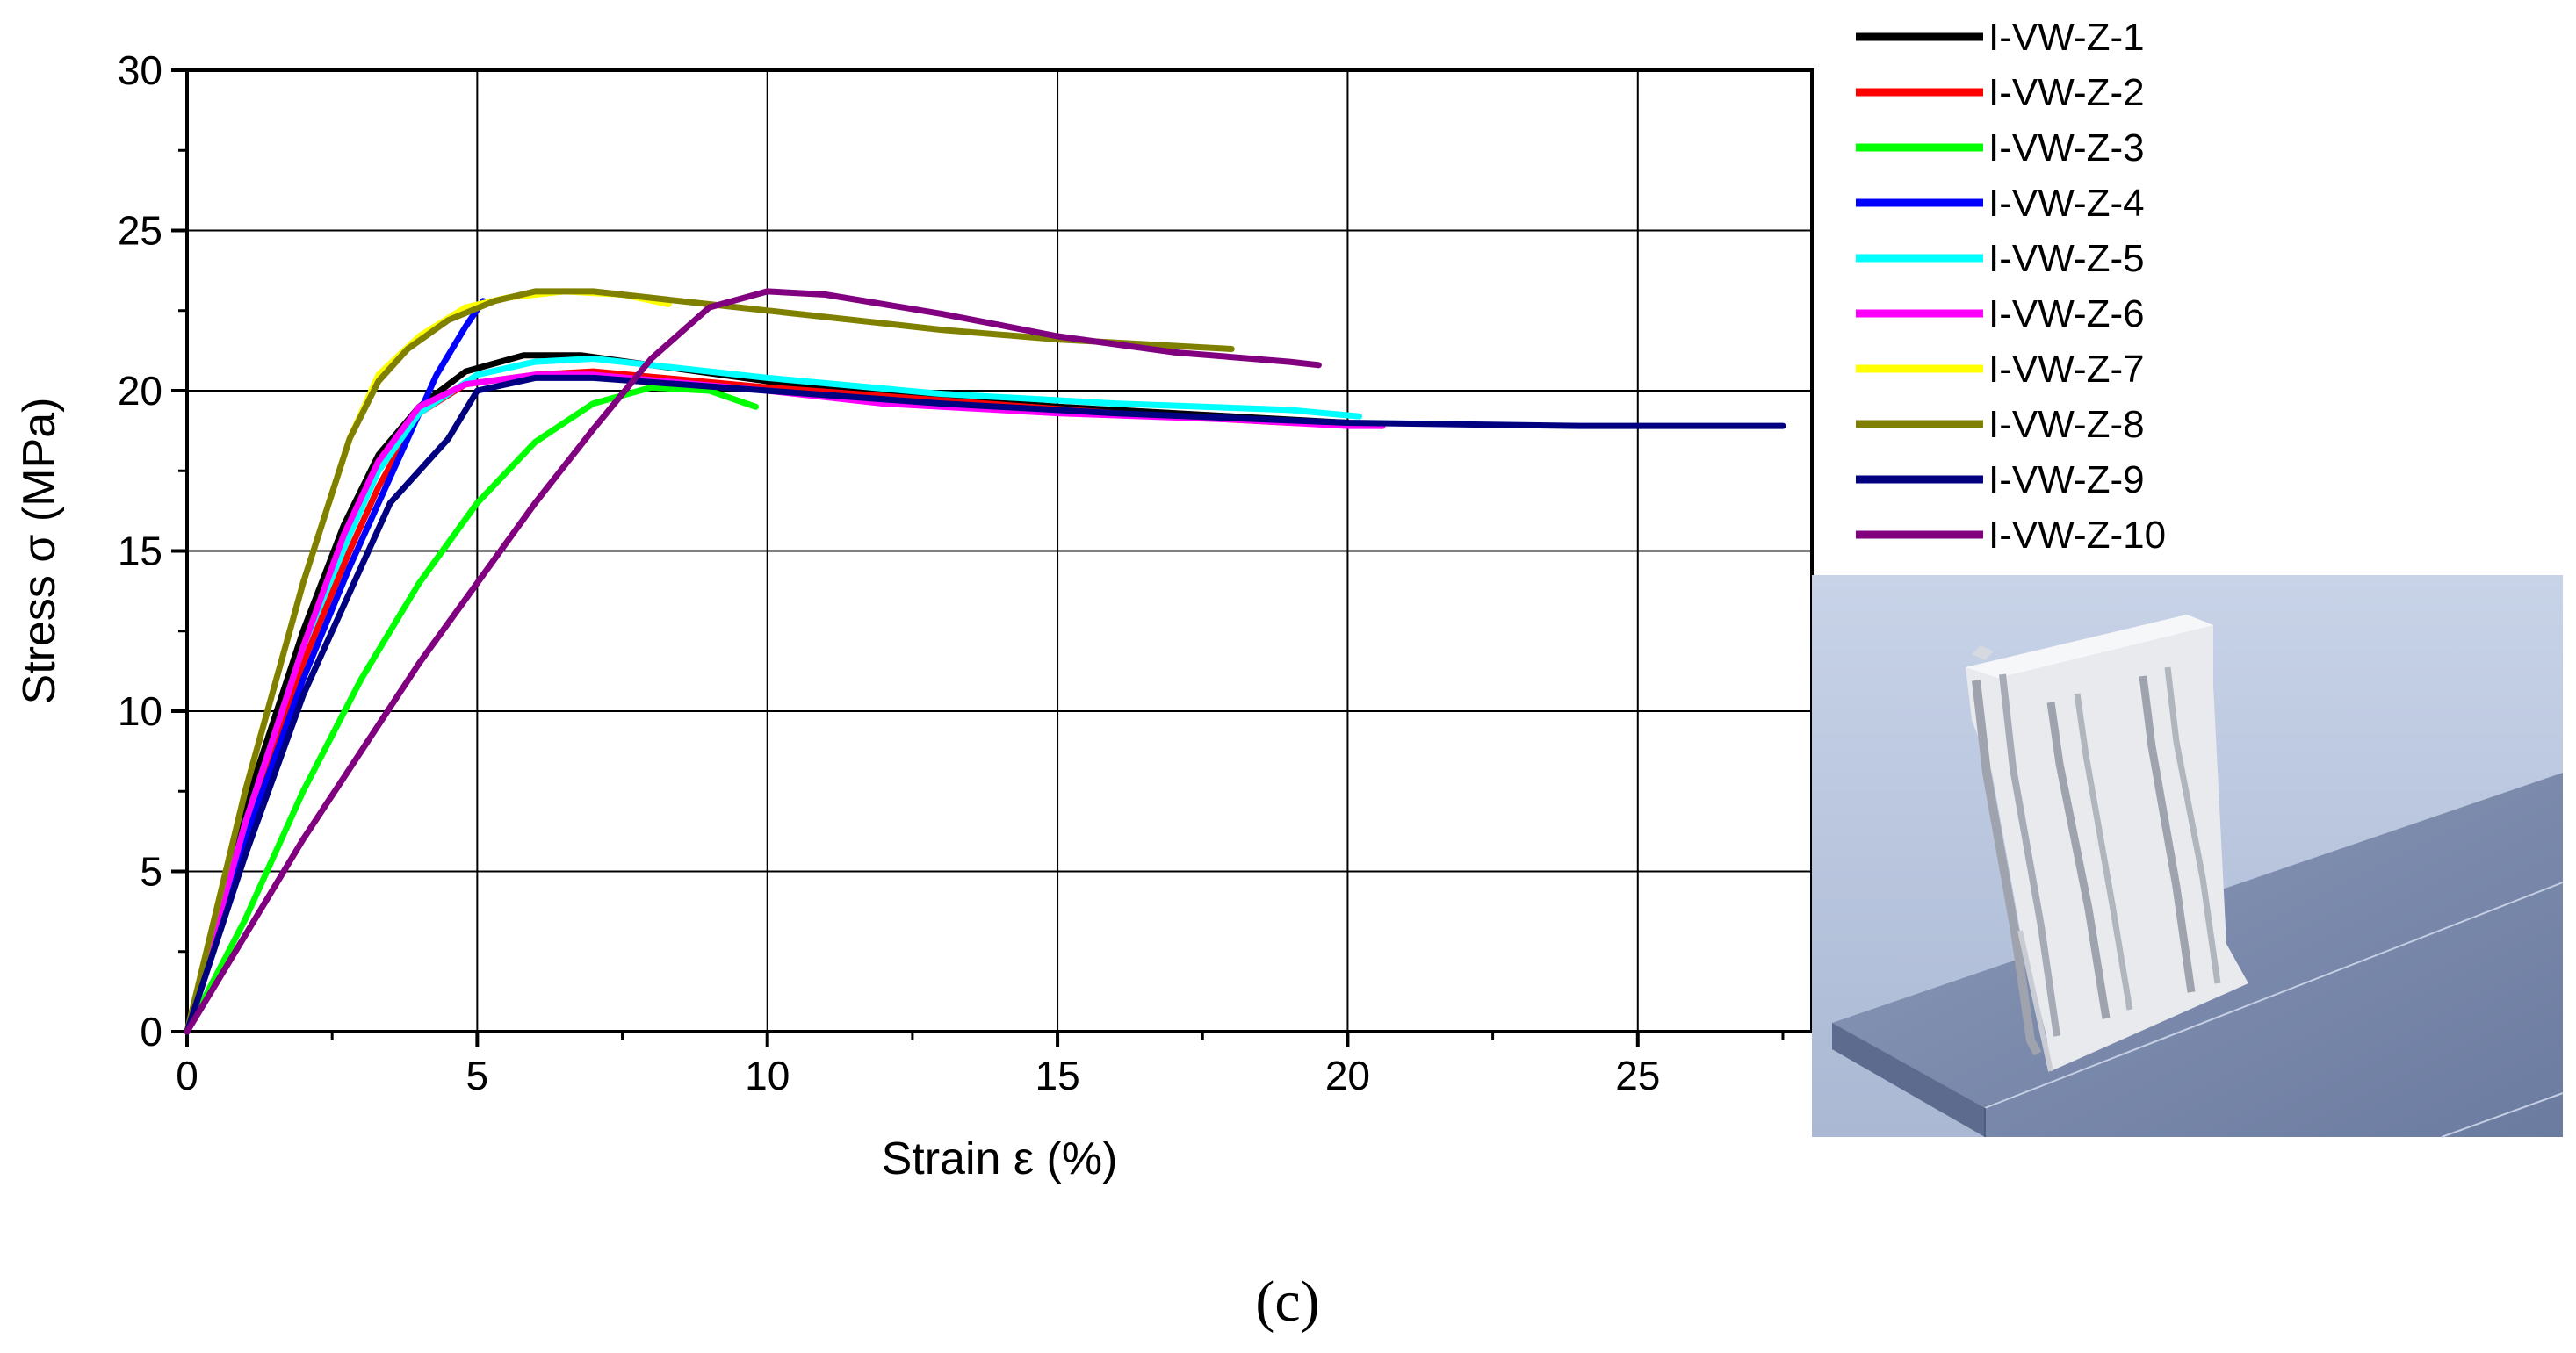 Image resolution: width=2576 pixels, height=1353 pixels. What do you see at coordinates (187, 1075) in the screenshot?
I see `x-tick-label: 0` at bounding box center [187, 1075].